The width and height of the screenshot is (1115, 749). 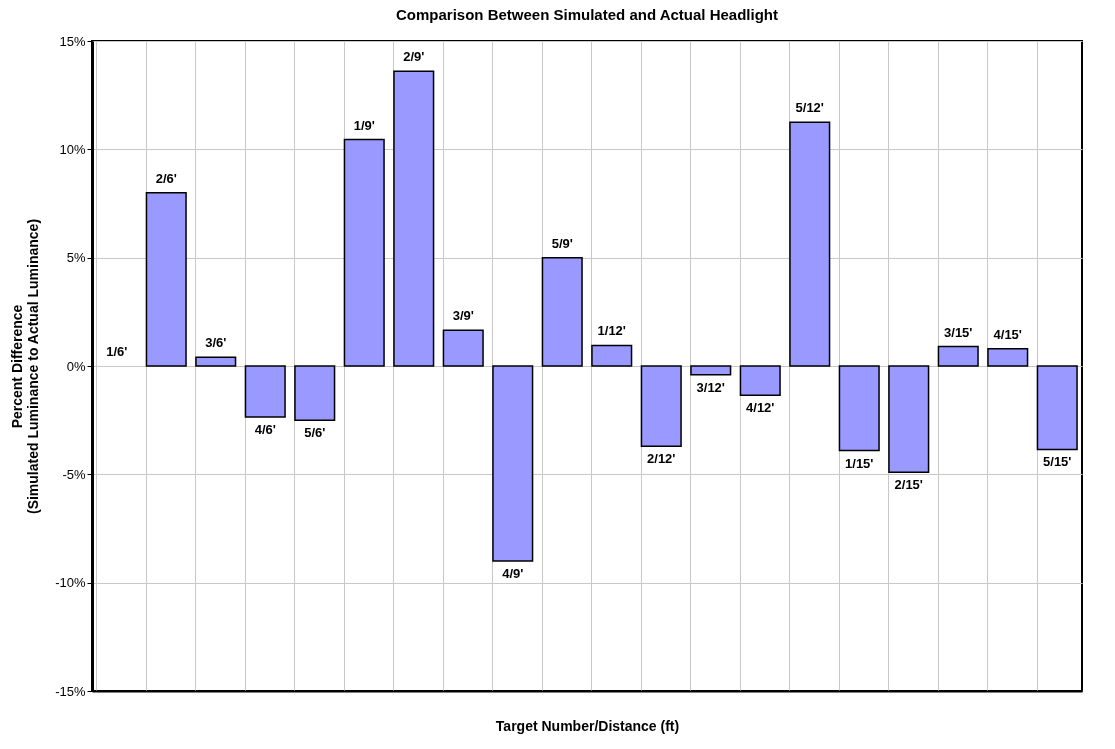 I want to click on x-axis-title: Target Number/Distance (ft), so click(x=587, y=725).